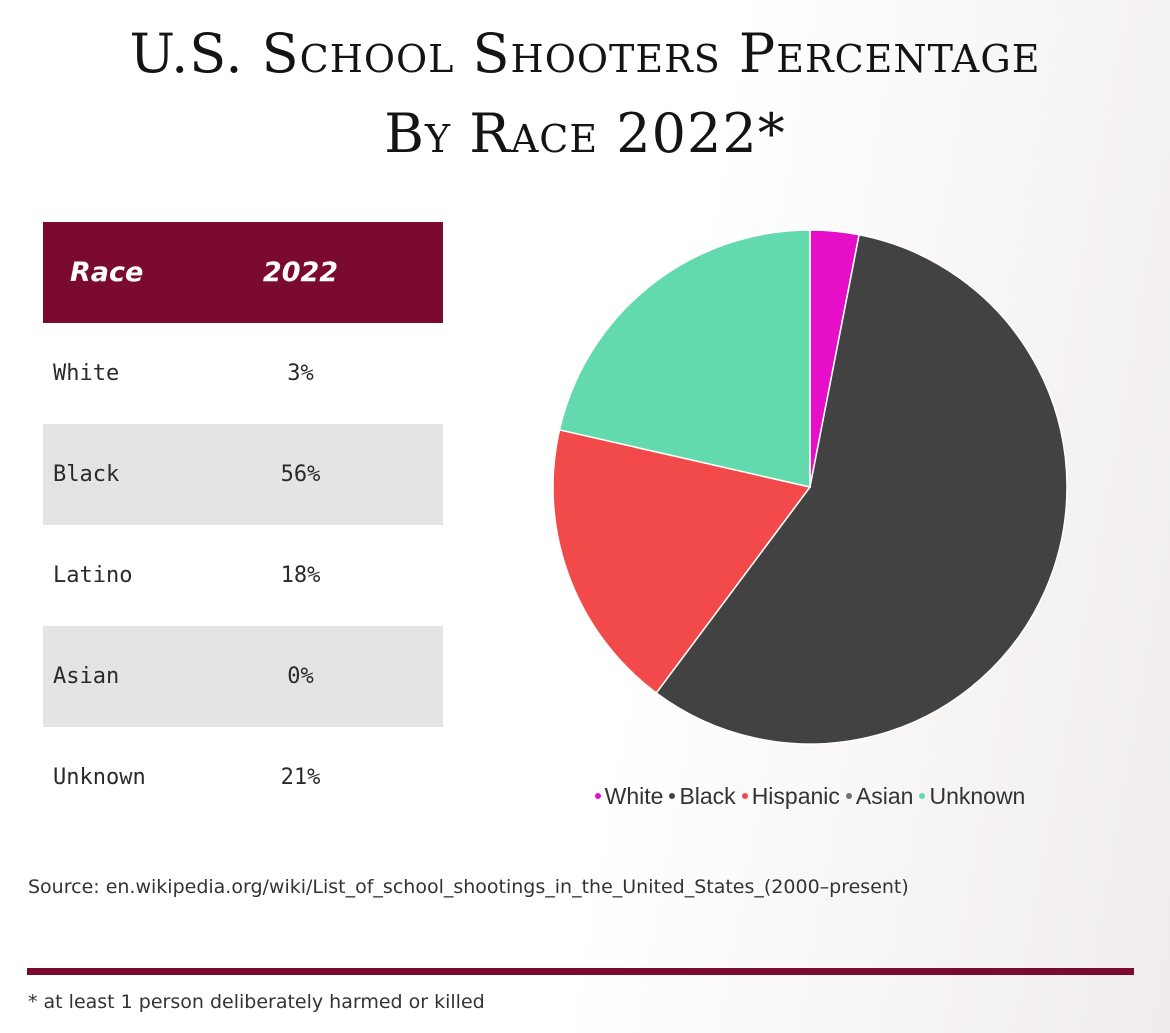 Image resolution: width=1170 pixels, height=1033 pixels. What do you see at coordinates (86, 474) in the screenshot?
I see `row-race-label: Black` at bounding box center [86, 474].